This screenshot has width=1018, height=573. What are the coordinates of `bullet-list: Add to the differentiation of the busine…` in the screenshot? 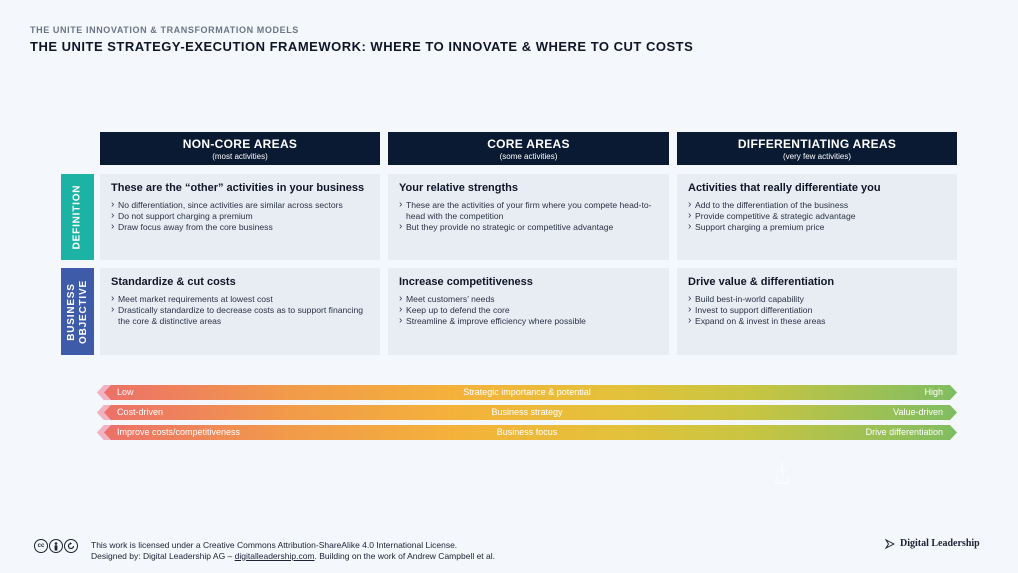 It's located at (817, 216).